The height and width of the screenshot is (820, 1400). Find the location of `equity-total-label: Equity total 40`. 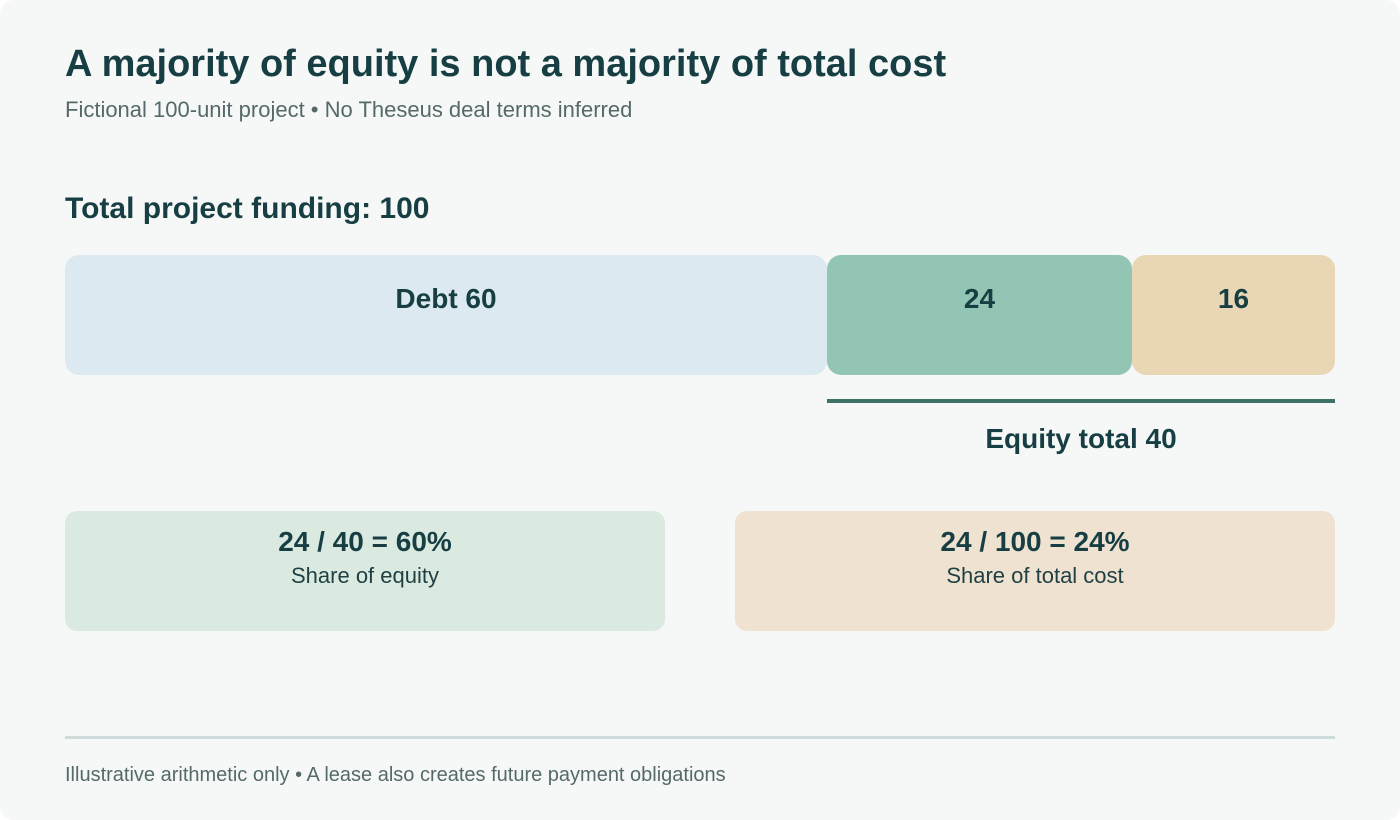

equity-total-label: Equity total 40 is located at coordinates (1081, 438).